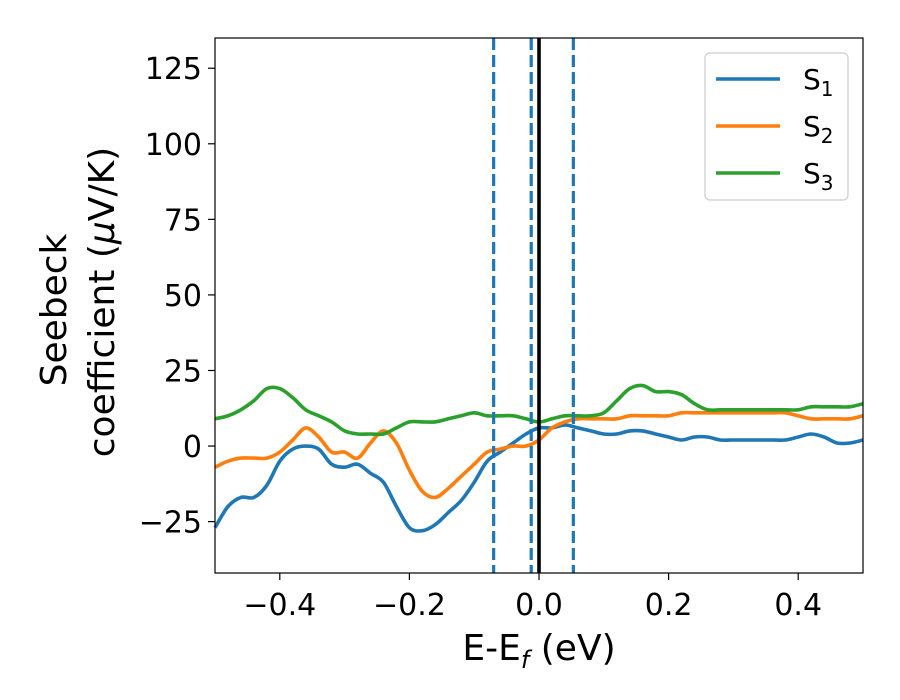 This screenshot has width=900, height=700. Describe the element at coordinates (409, 605) in the screenshot. I see `x-tick-label: −0.2` at that location.